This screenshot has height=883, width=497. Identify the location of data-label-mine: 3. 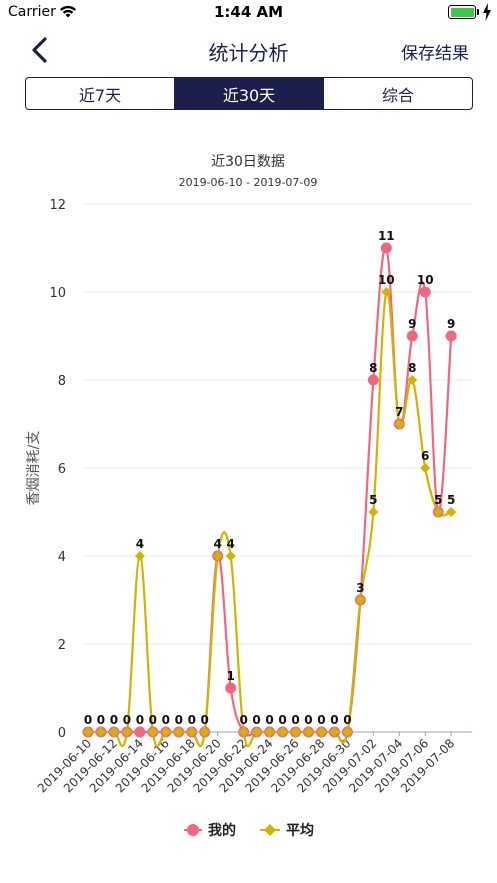
(360, 588).